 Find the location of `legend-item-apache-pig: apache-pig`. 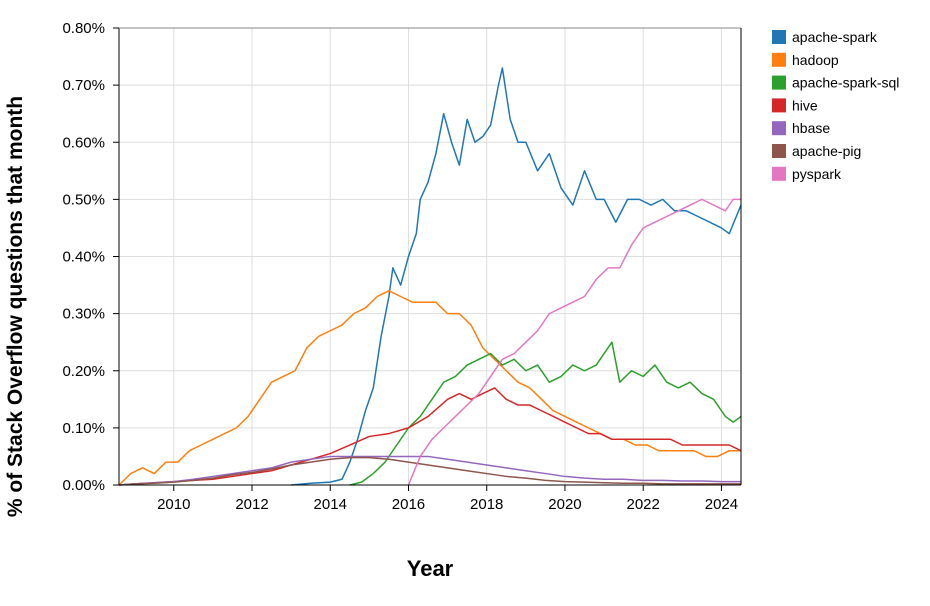

legend-item-apache-pig: apache-pig is located at coordinates (816, 151).